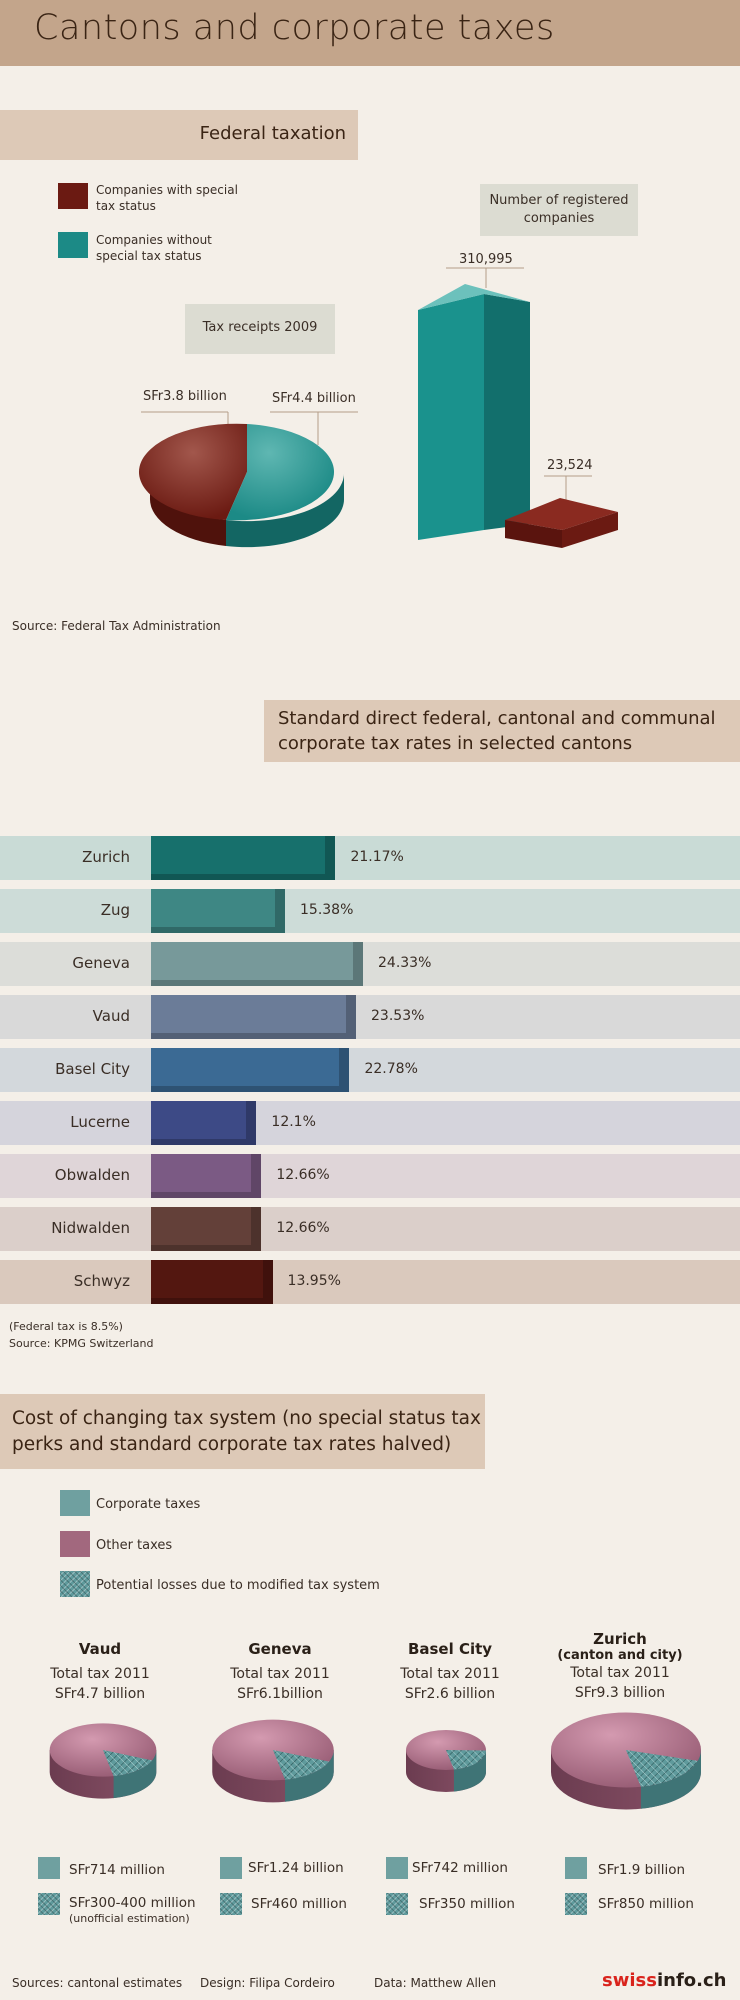 Image resolution: width=740 pixels, height=2000 pixels. Describe the element at coordinates (115, 910) in the screenshot. I see `rate-row-label: Zug` at that location.